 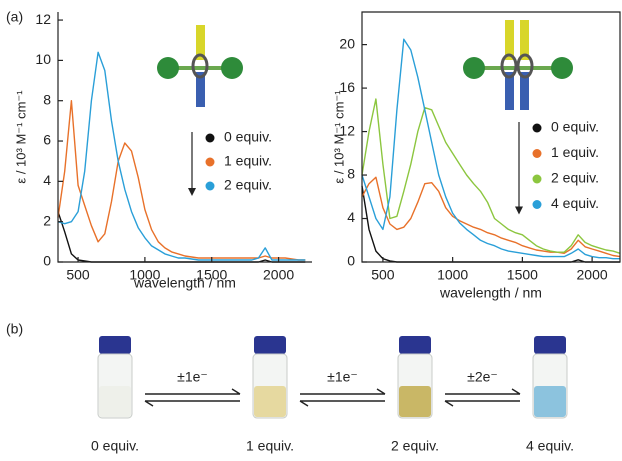 What do you see at coordinates (482, 377) in the screenshot?
I see `transition-label: ±2e⁻` at bounding box center [482, 377].